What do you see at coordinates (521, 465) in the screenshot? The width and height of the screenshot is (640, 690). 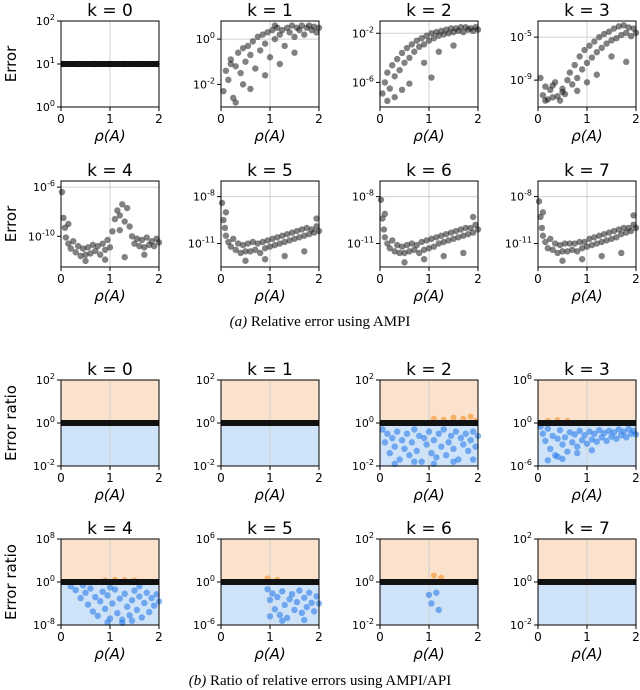 I see `y-tick-label: 10⁻⁶` at bounding box center [521, 465].